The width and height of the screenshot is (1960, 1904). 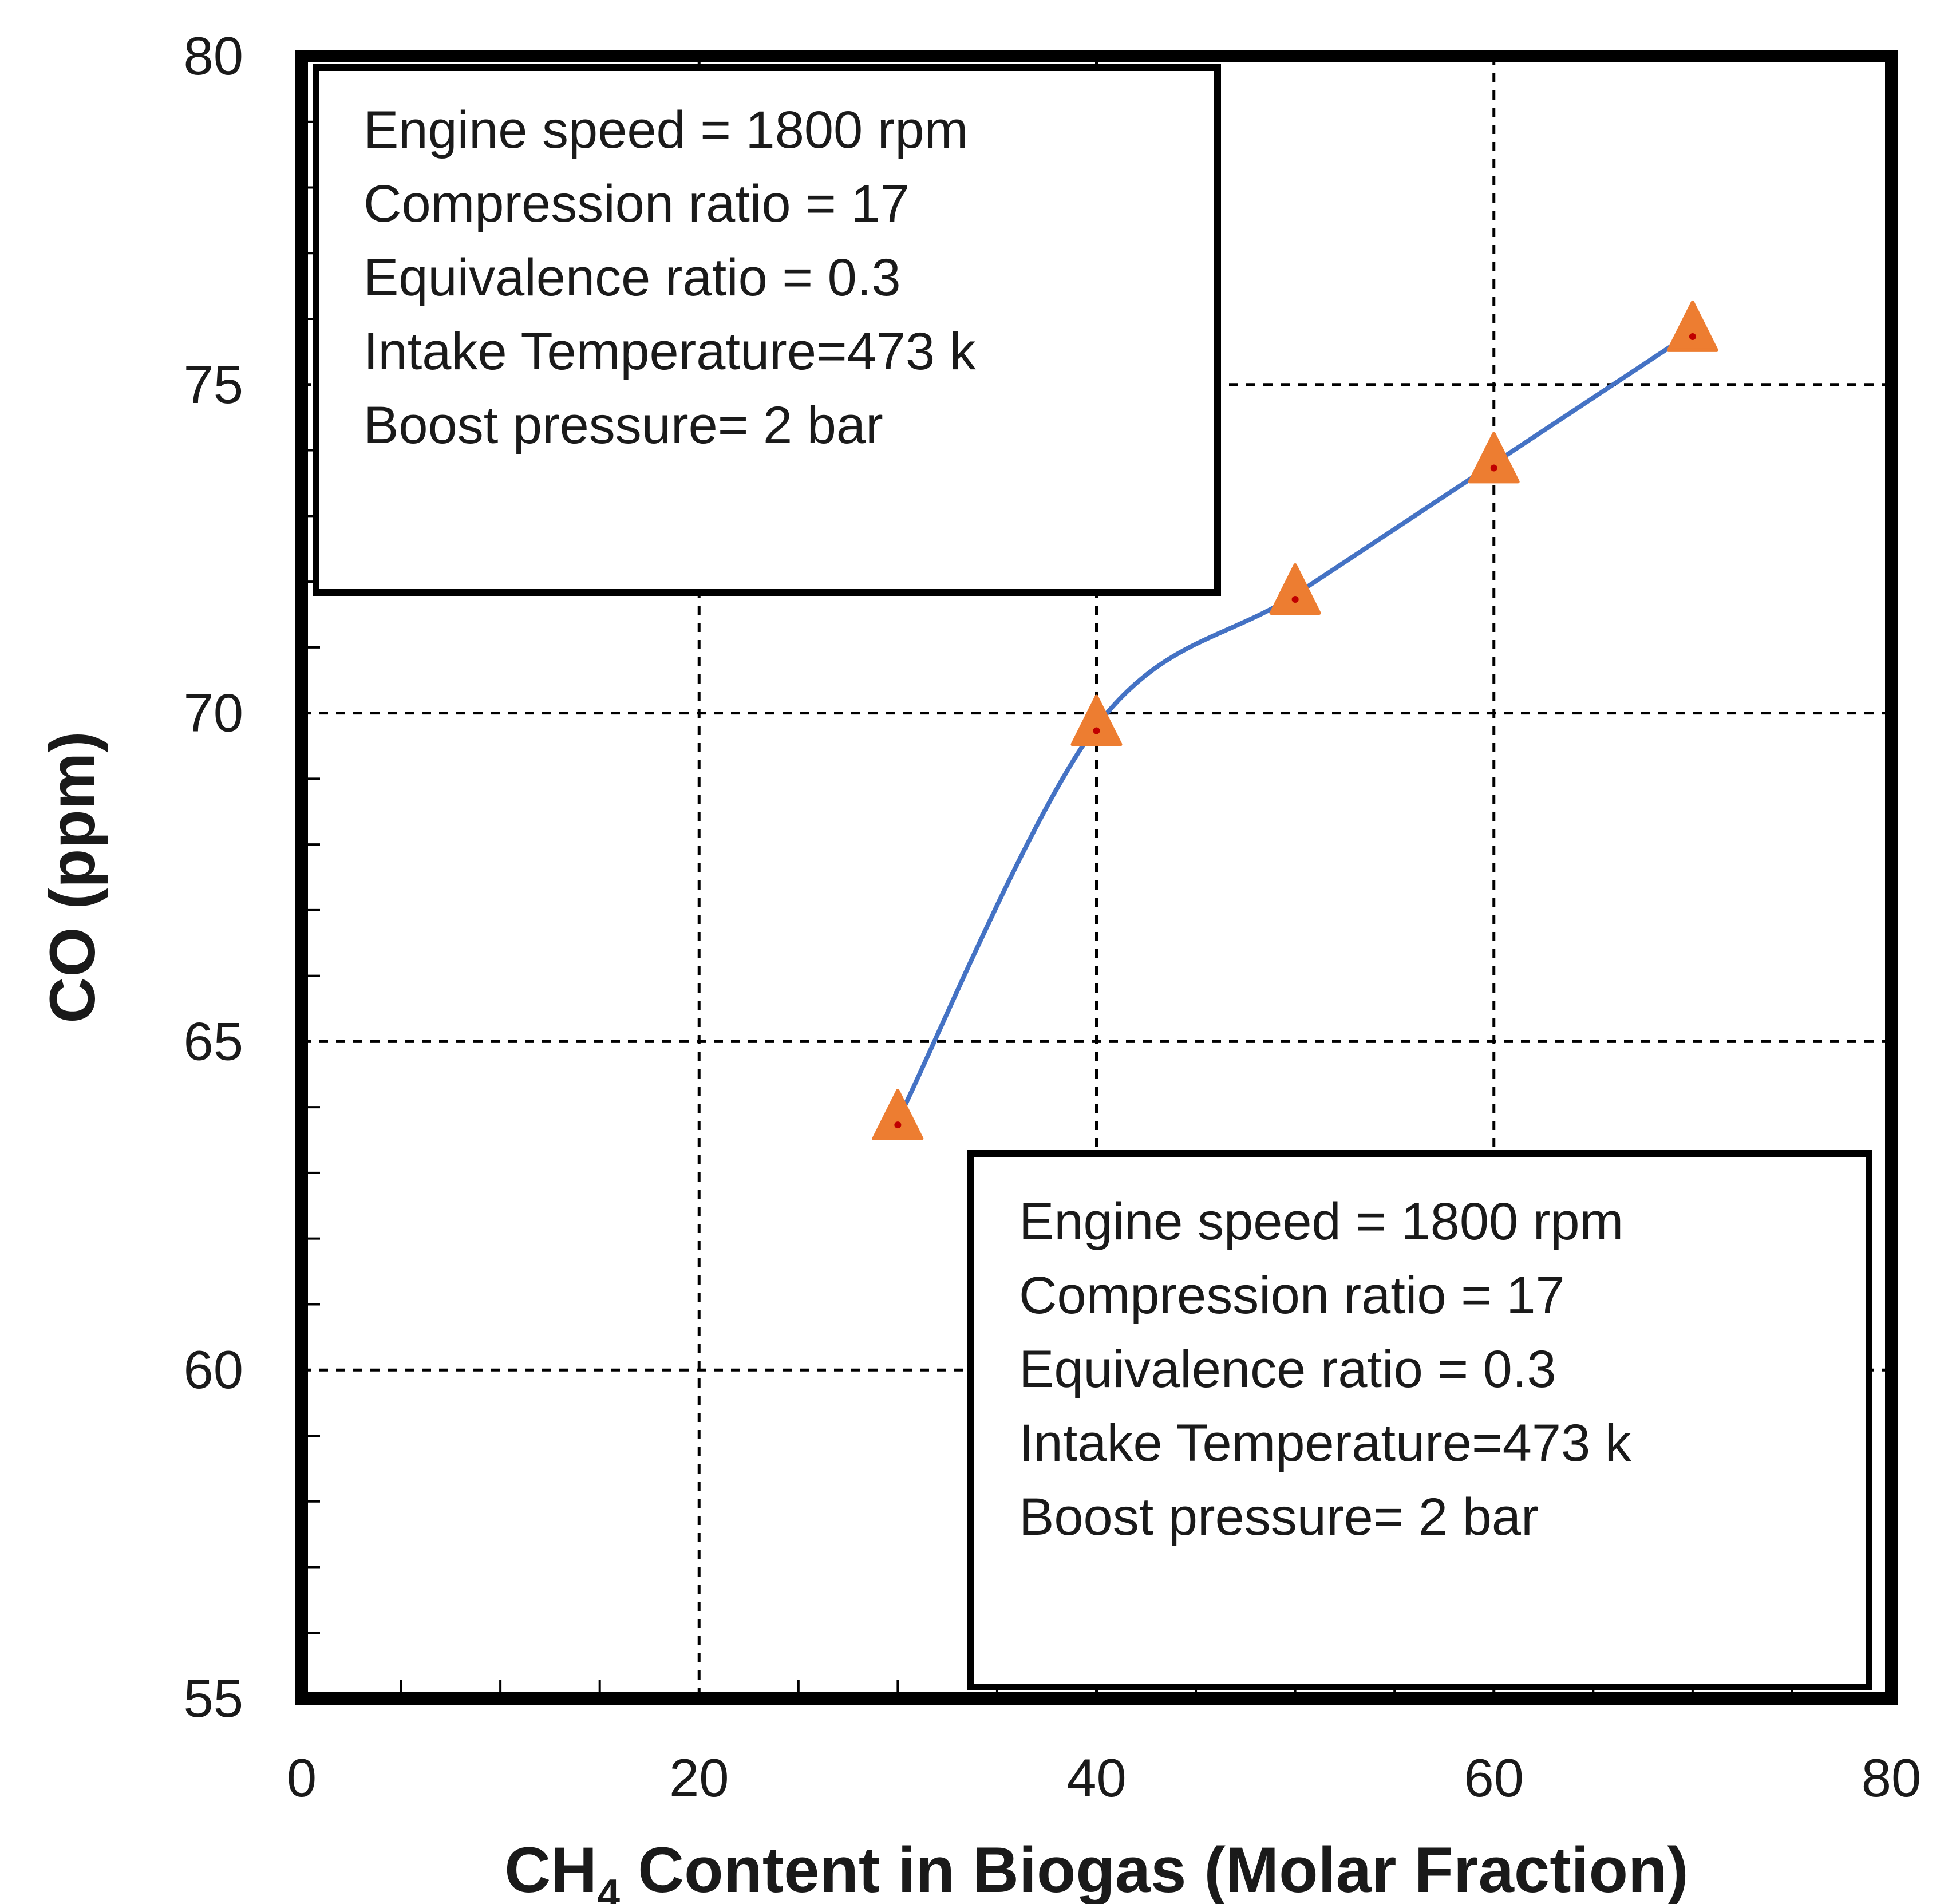 What do you see at coordinates (1494, 1778) in the screenshot?
I see `x-tick-label: 60` at bounding box center [1494, 1778].